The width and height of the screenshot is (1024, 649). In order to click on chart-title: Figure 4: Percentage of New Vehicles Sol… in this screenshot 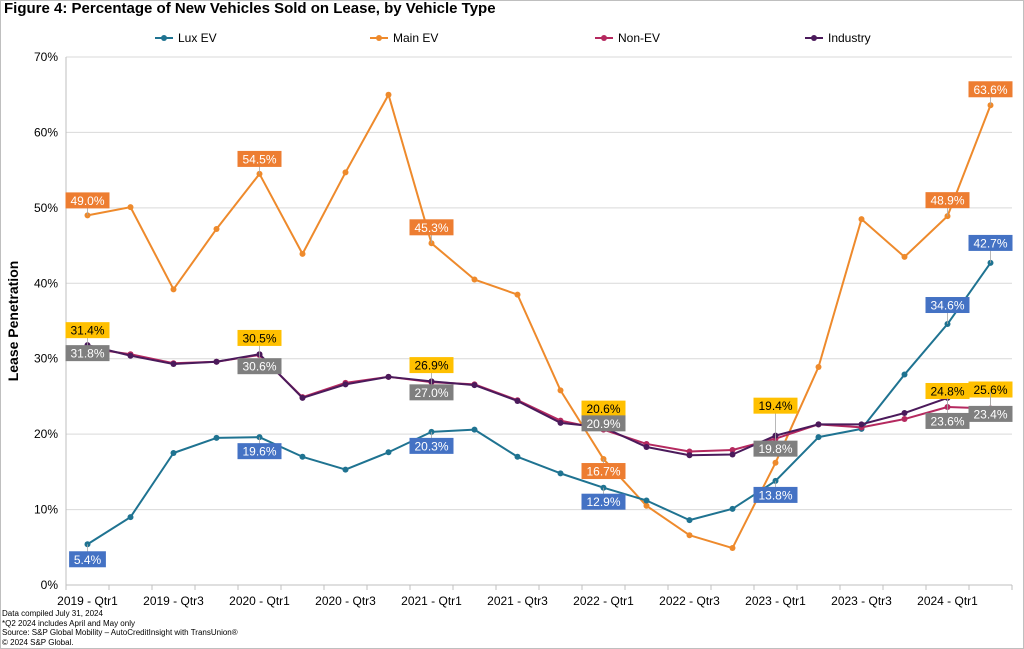, I will do `click(250, 8)`.